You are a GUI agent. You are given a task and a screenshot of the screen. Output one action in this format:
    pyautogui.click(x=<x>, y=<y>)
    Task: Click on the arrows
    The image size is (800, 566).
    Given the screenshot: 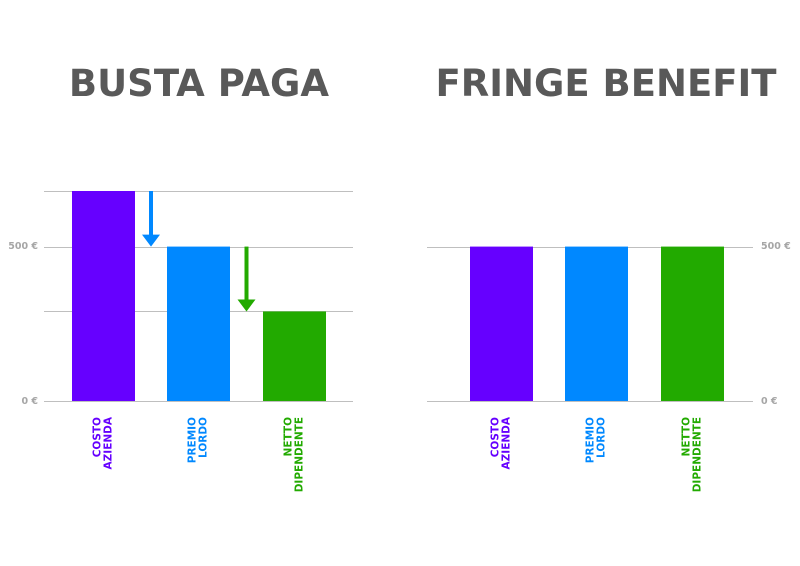 What is the action you would take?
    pyautogui.click(x=199, y=251)
    